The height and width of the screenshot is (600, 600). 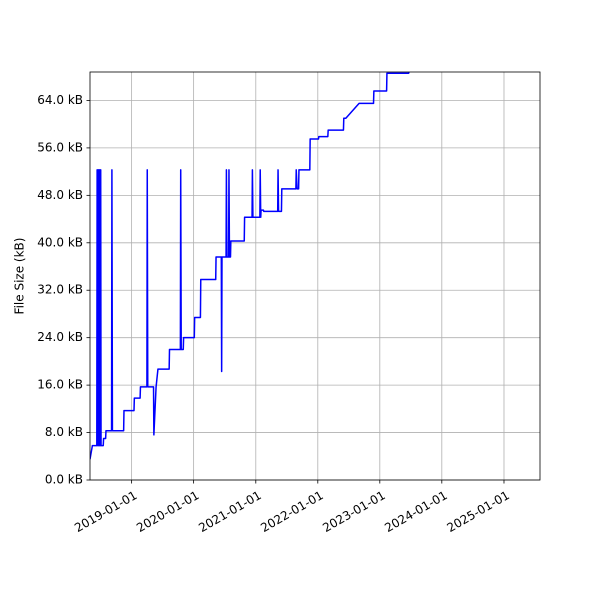 What do you see at coordinates (60, 242) in the screenshot?
I see `y-tick-label: 40.0 kB` at bounding box center [60, 242].